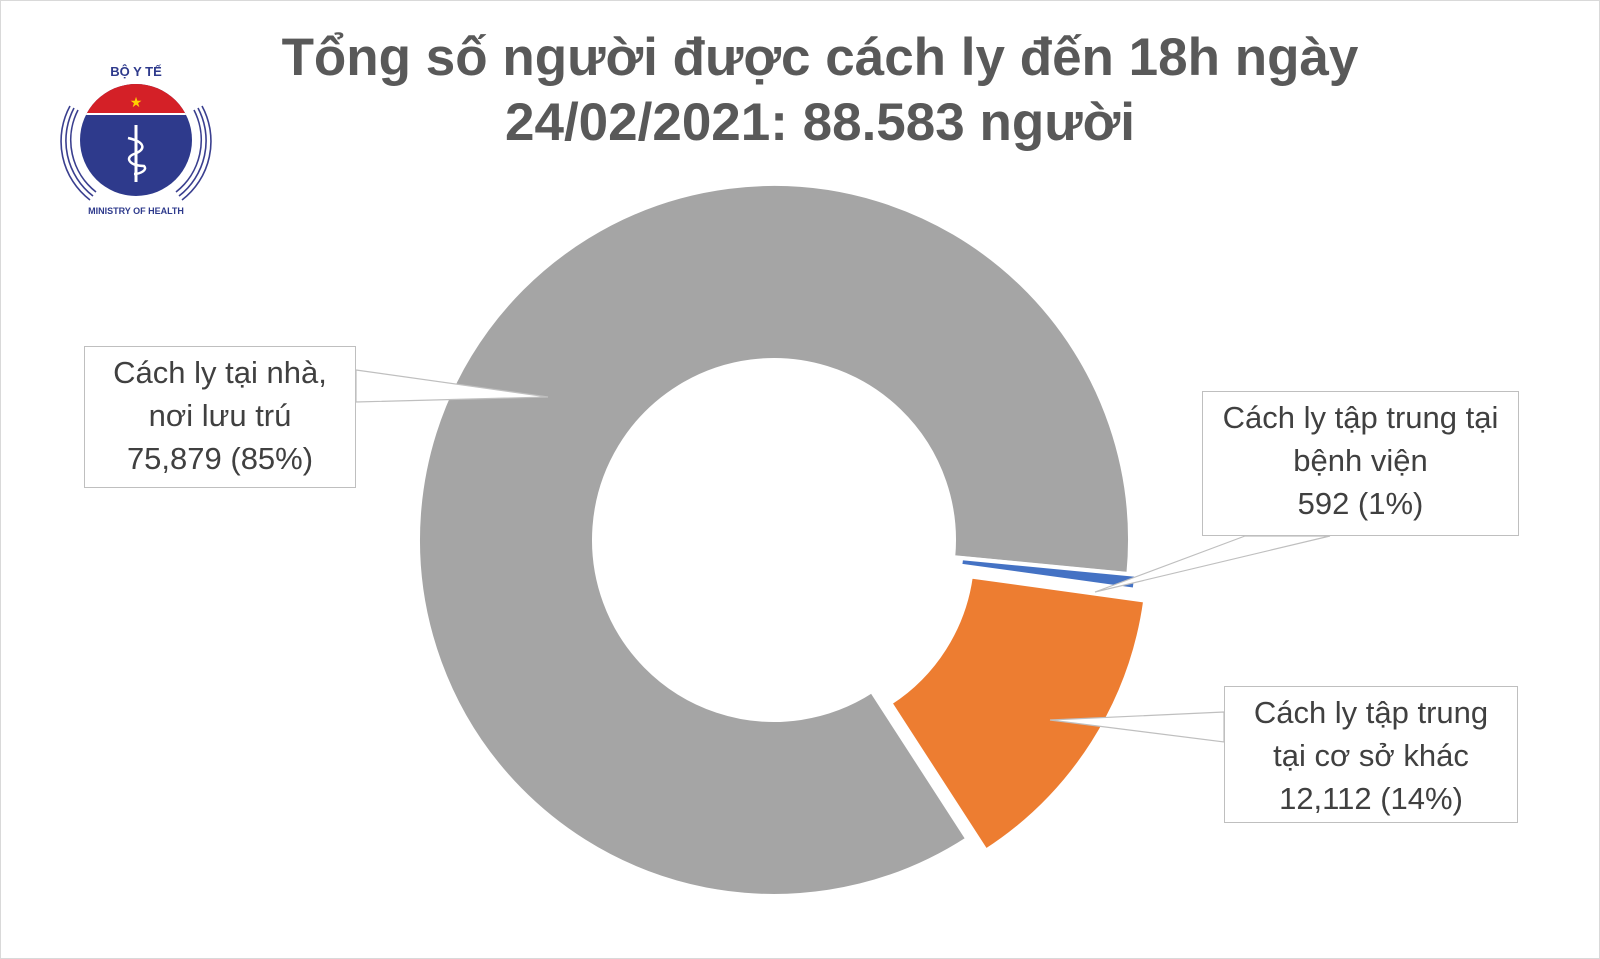 The height and width of the screenshot is (959, 1600). Describe the element at coordinates (820, 122) in the screenshot. I see `chart-title-line-2: 24/02/2021: 88.583 người` at that location.